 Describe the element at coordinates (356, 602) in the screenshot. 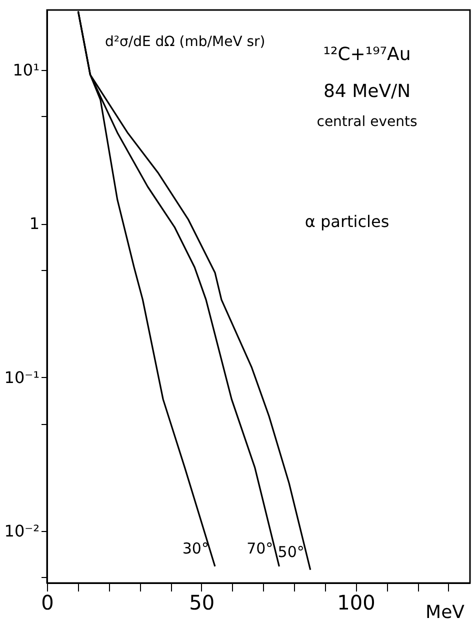

I see `x-tick-label: 100` at that location.